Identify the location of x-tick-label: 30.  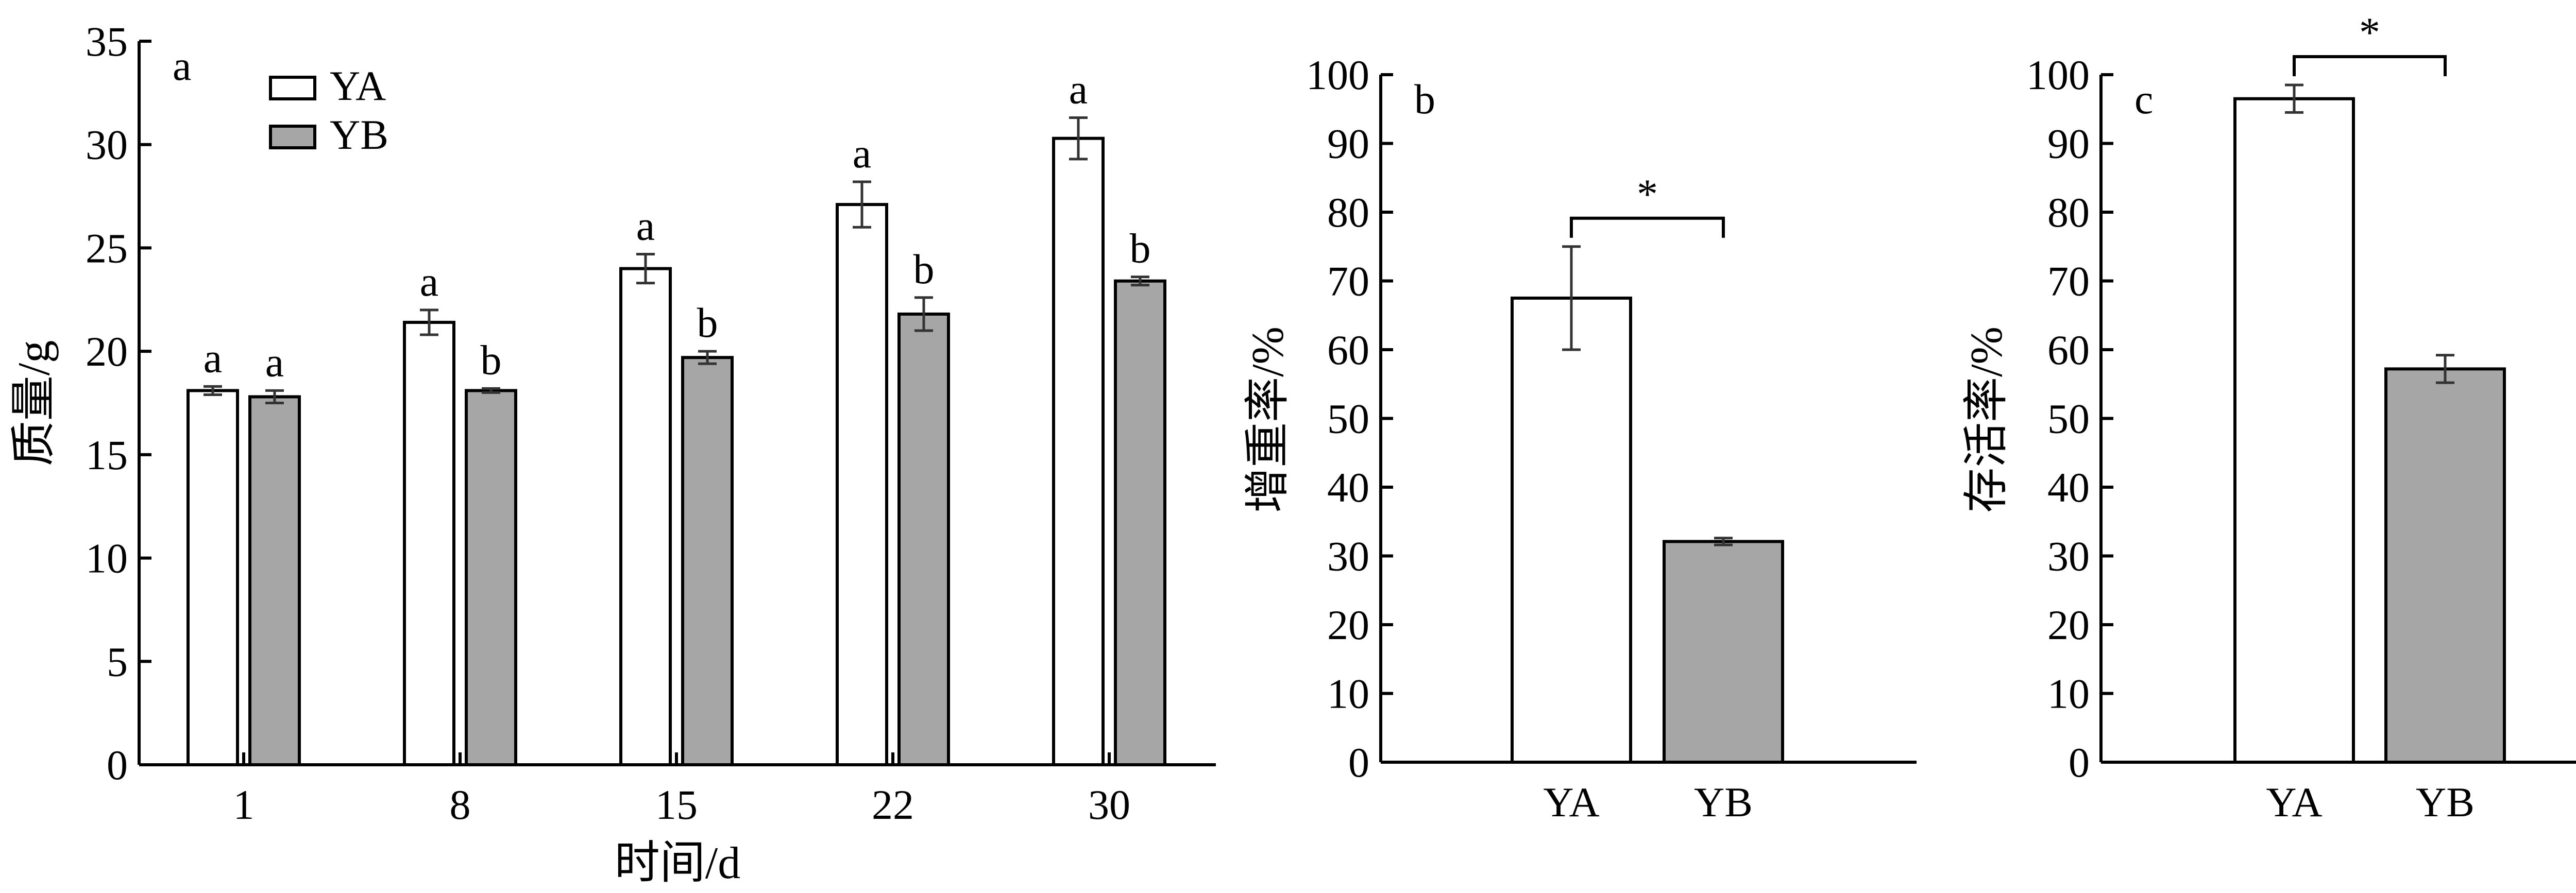
(1109, 805).